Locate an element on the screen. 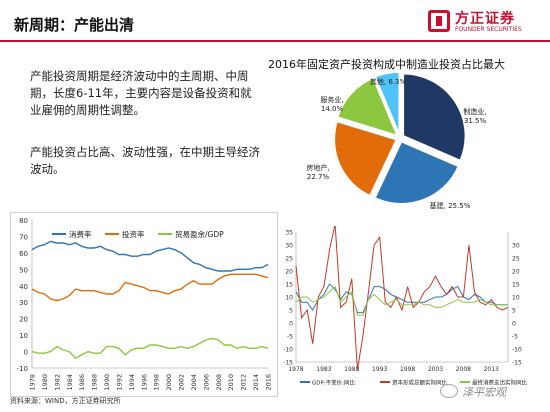 This screenshot has height=412, width=550. pie-label-3: 14.0% is located at coordinates (332, 109).